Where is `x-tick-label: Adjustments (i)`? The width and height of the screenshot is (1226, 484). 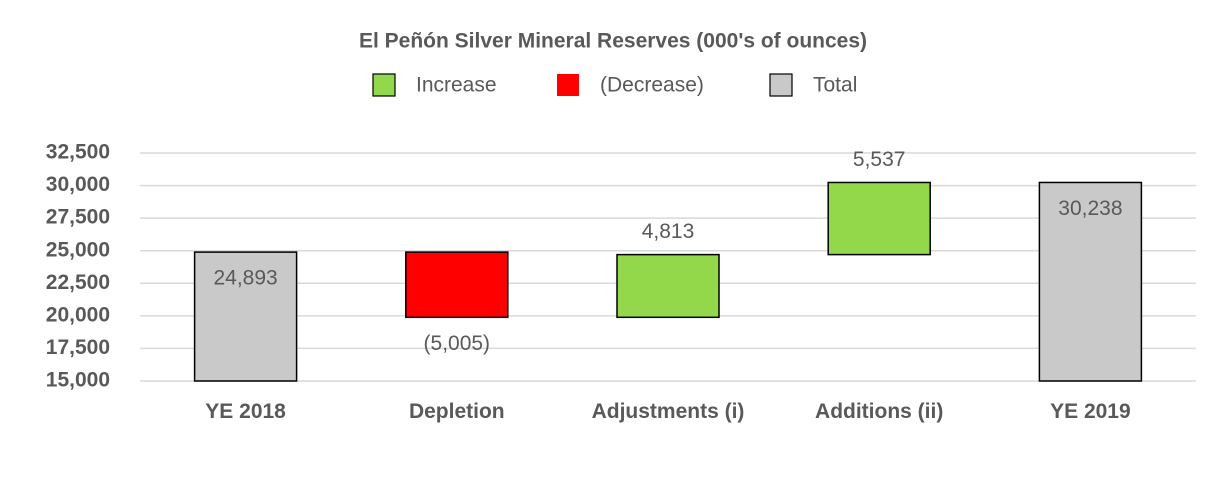 x-tick-label: Adjustments (i) is located at coordinates (668, 411).